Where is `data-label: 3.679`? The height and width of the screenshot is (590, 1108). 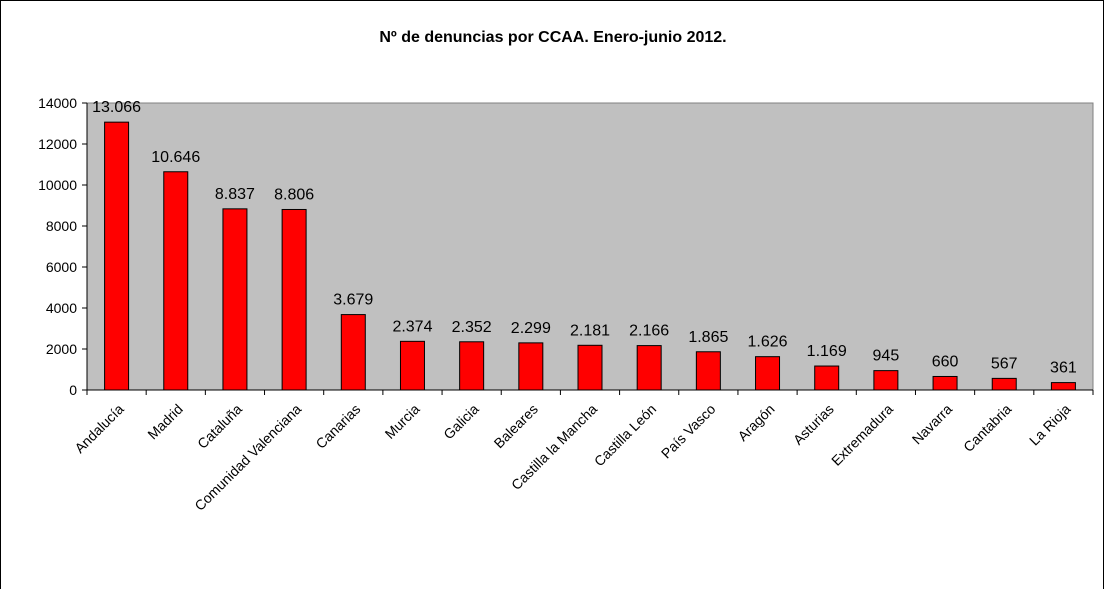
data-label: 3.679 is located at coordinates (353, 300).